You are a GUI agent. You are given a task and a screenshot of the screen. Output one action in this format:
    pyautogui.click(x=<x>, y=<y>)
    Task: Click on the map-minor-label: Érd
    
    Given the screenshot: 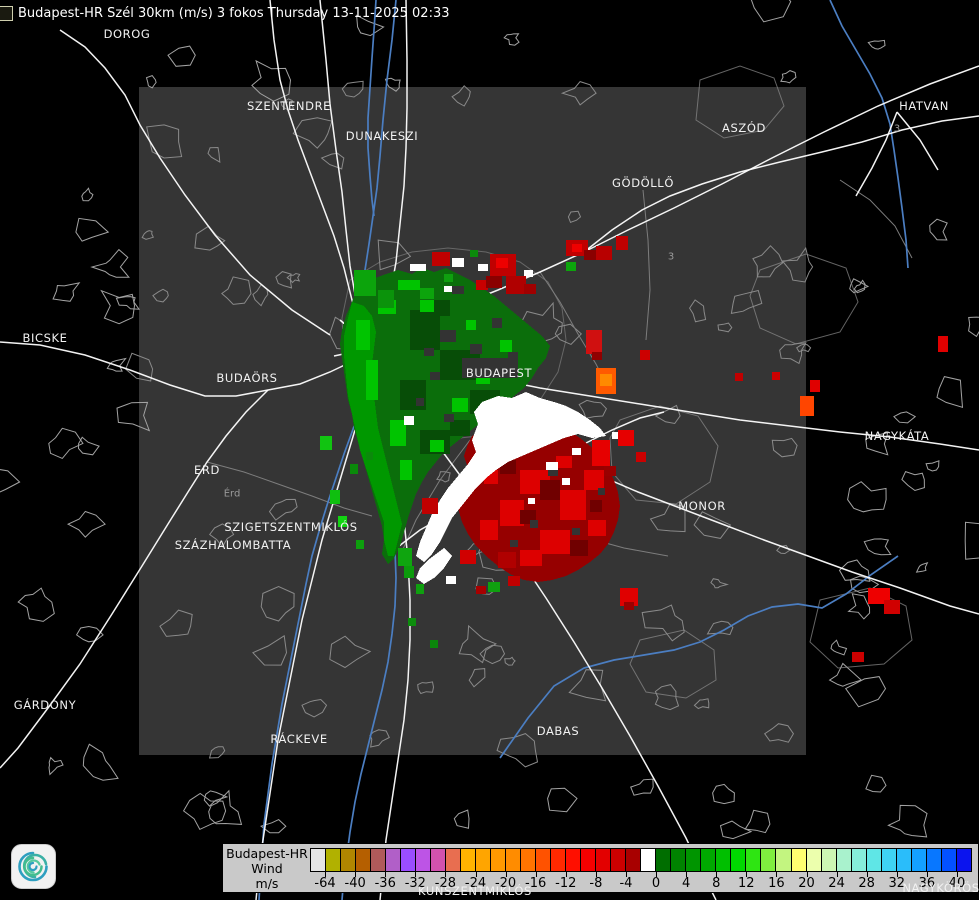 What is the action you would take?
    pyautogui.click(x=232, y=494)
    